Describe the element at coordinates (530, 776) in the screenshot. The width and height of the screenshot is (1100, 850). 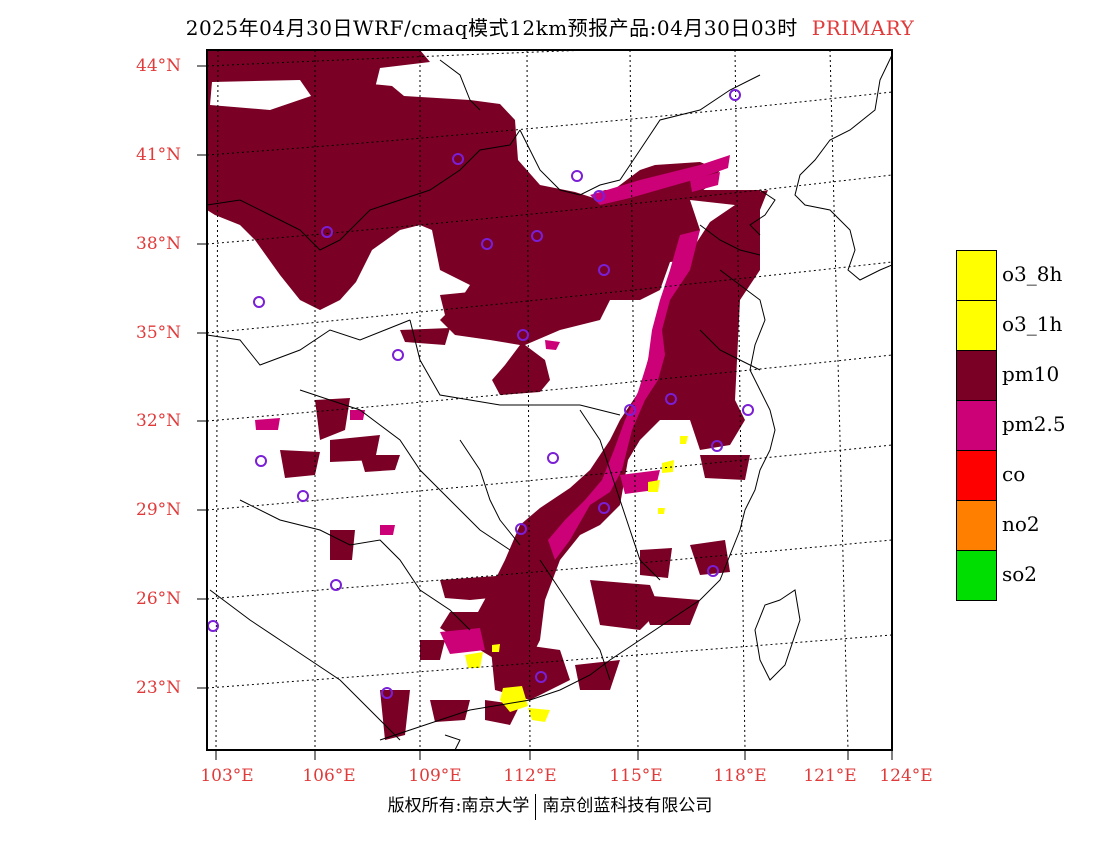
I see `lon-label-112: 112°E` at that location.